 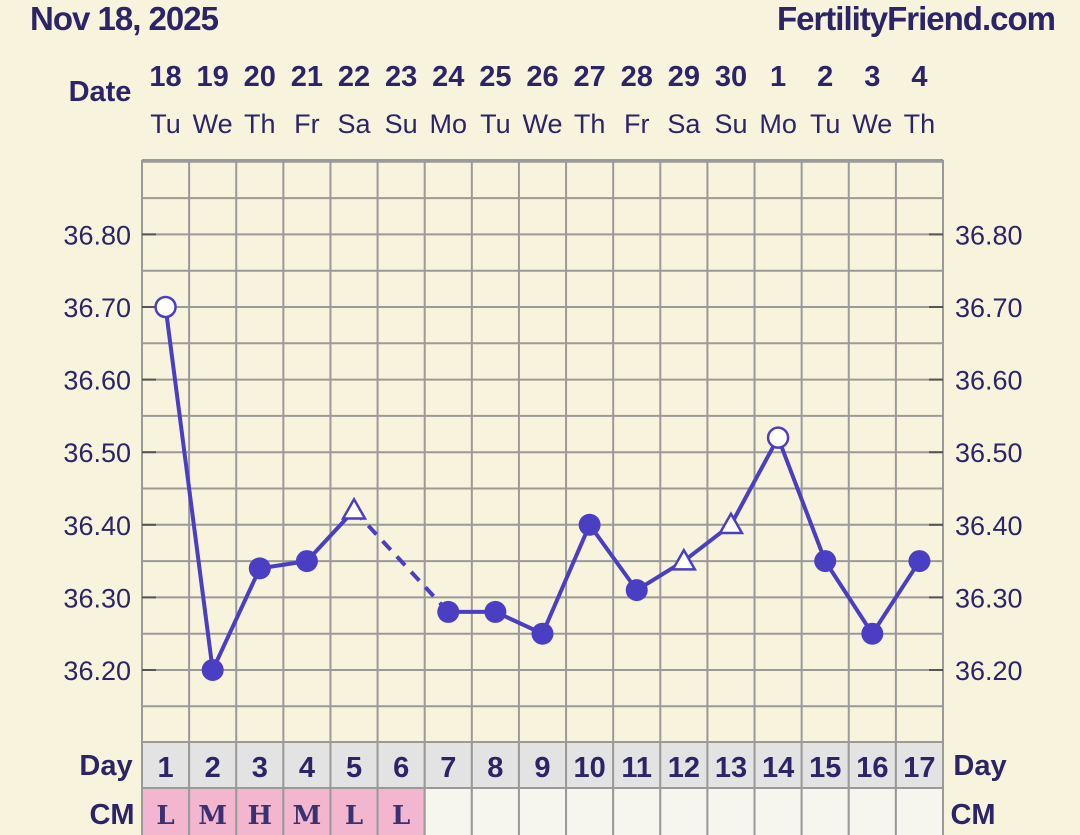 I want to click on date-label: 21, so click(x=307, y=77).